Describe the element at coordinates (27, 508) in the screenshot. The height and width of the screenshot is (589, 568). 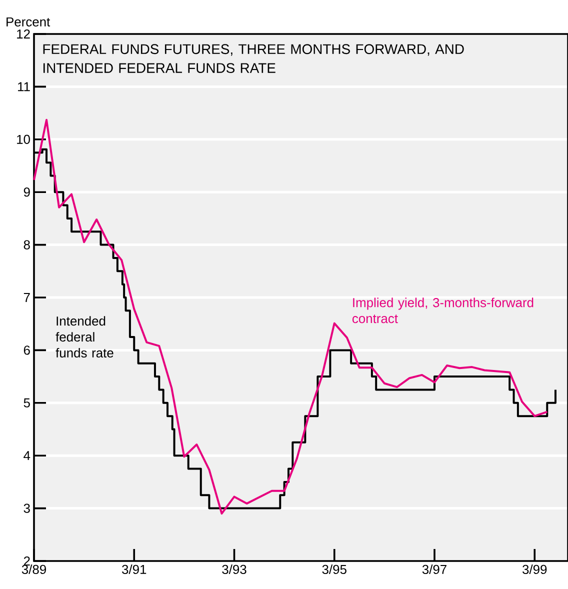
I see `y-tick-label: 3` at that location.